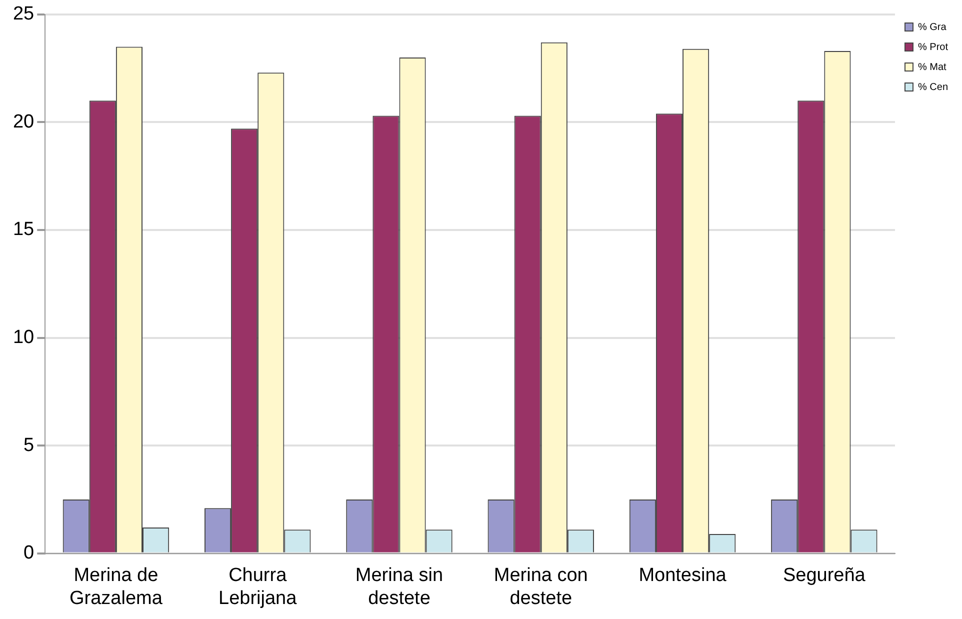  What do you see at coordinates (932, 67) in the screenshot?
I see `legend-label: % Mat` at bounding box center [932, 67].